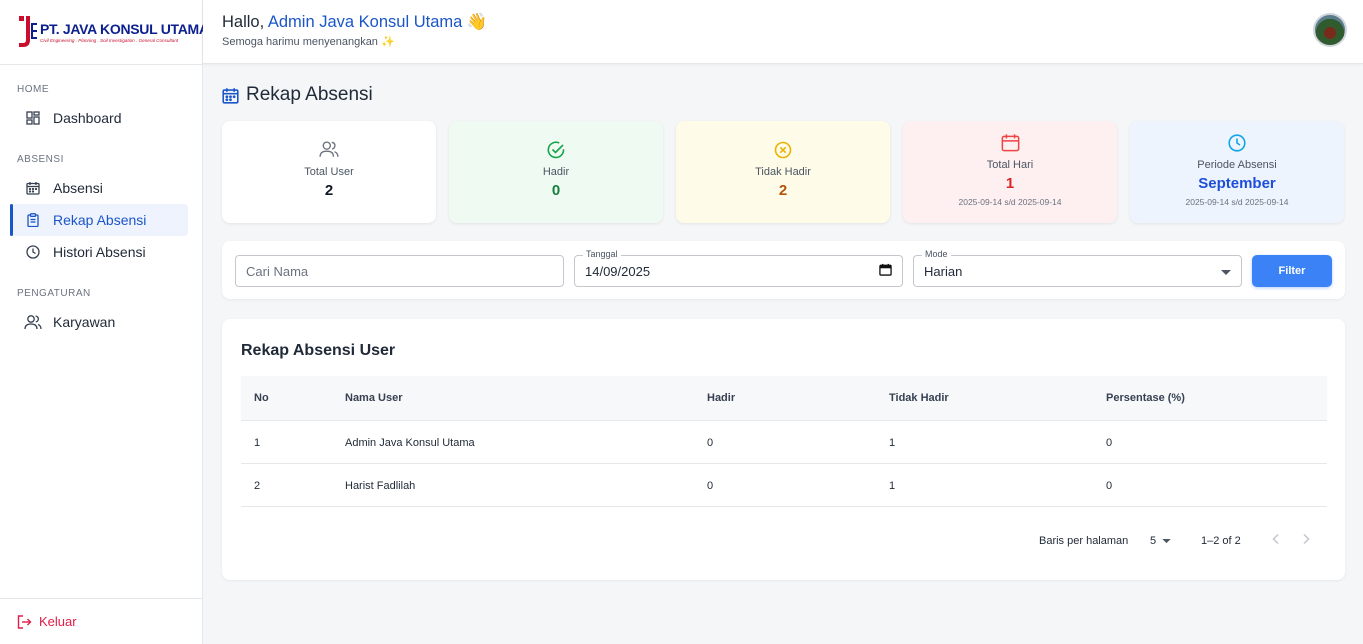 This screenshot has width=1363, height=644. What do you see at coordinates (784, 485) in the screenshot?
I see `table-row: 2 Harist Fadlilah 0 1 0` at bounding box center [784, 485].